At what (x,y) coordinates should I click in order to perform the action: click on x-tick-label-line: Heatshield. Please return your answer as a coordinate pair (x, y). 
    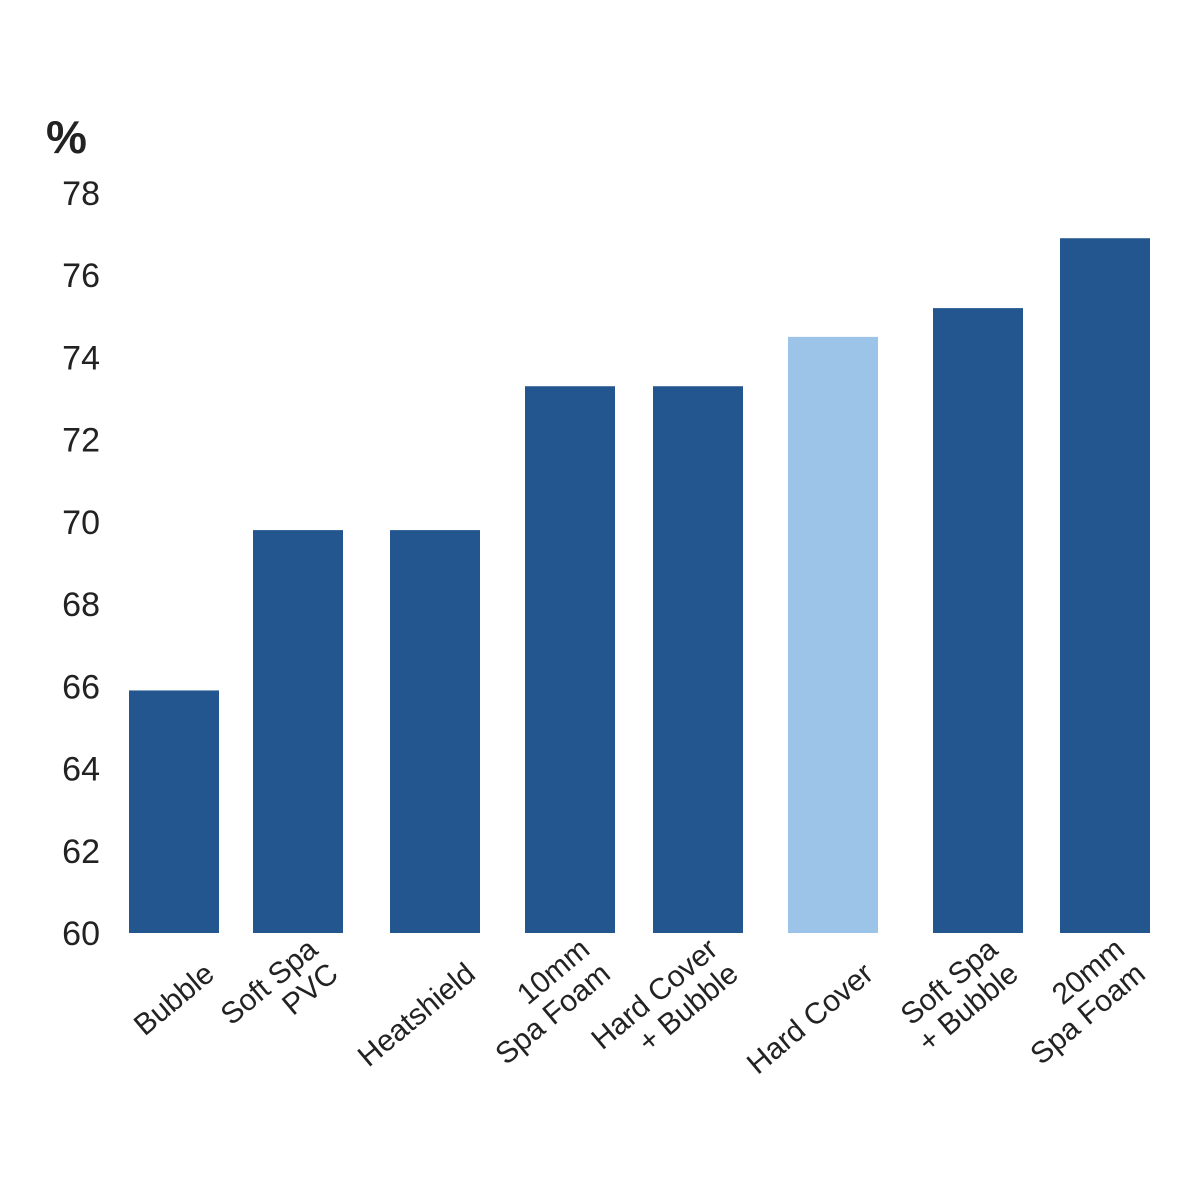
    Looking at the image, I should click on (417, 1015).